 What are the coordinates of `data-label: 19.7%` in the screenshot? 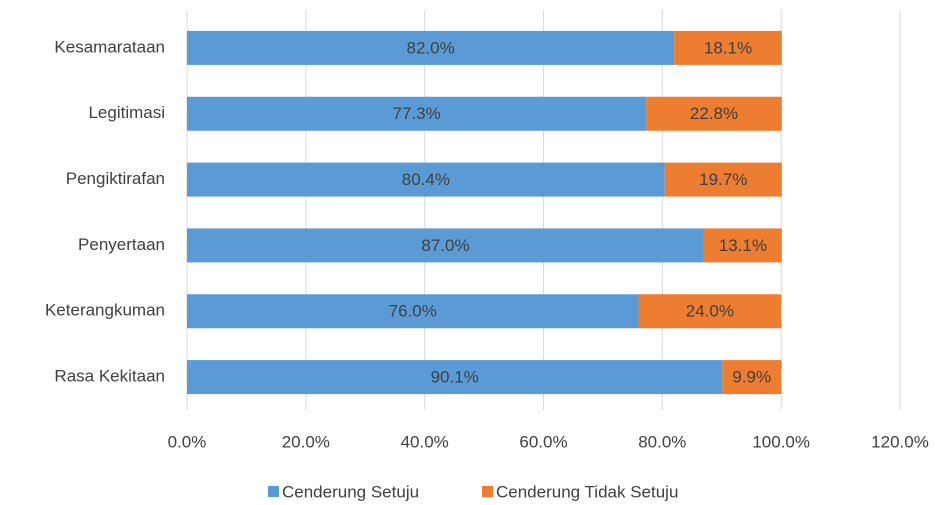 It's located at (723, 179).